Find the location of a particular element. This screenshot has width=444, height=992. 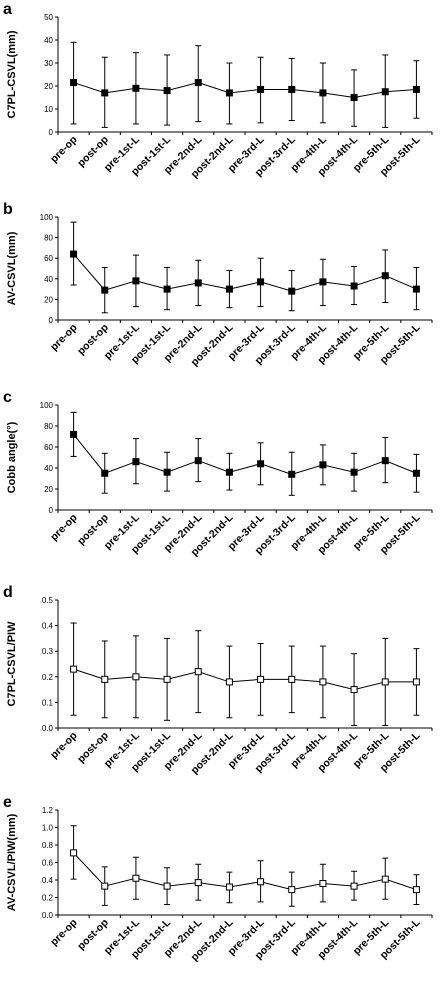

y-tick-label: 0.8 is located at coordinates (48, 845).